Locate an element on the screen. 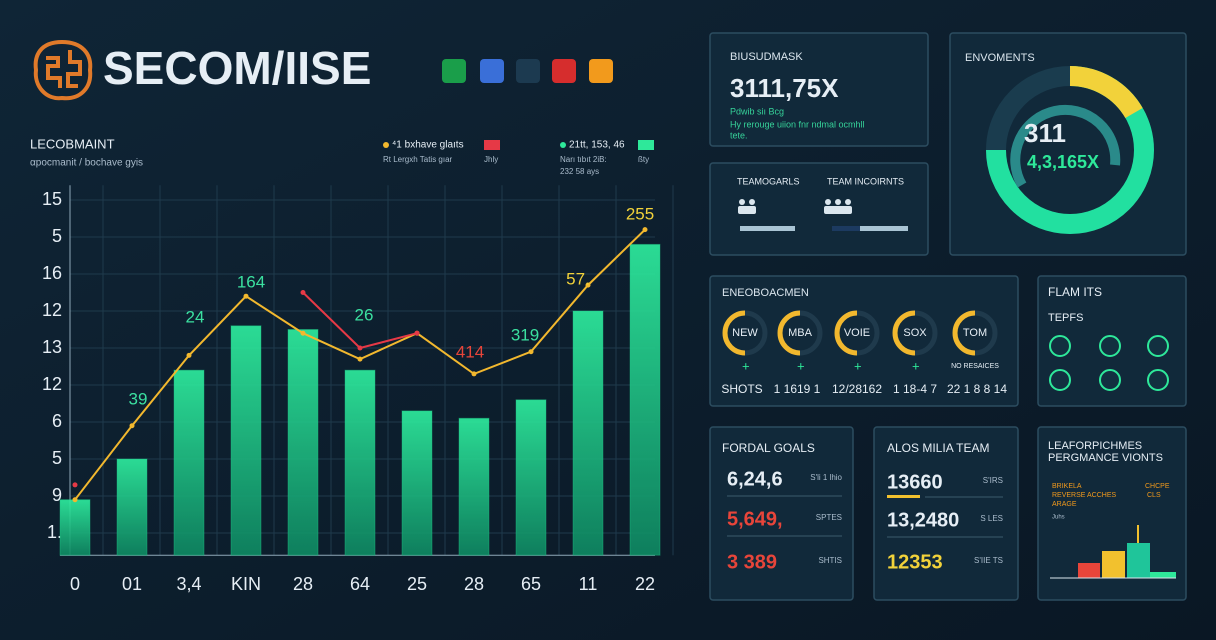 This screenshot has width=1216, height=640. panel-label: BIUSUDMASK is located at coordinates (766, 57).